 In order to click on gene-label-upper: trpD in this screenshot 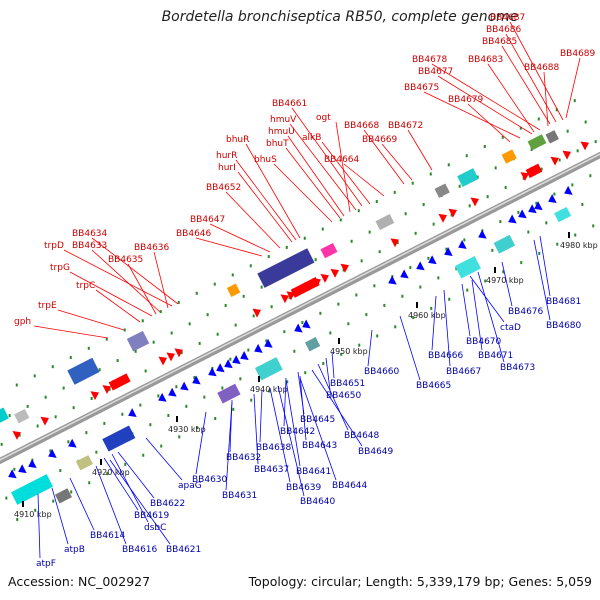, I will do `click(54, 246)`.